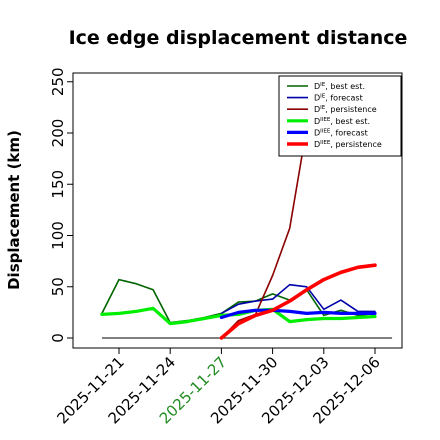 The width and height of the screenshot is (440, 440). Describe the element at coordinates (58, 235) in the screenshot. I see `y-tick-label: 100` at that location.